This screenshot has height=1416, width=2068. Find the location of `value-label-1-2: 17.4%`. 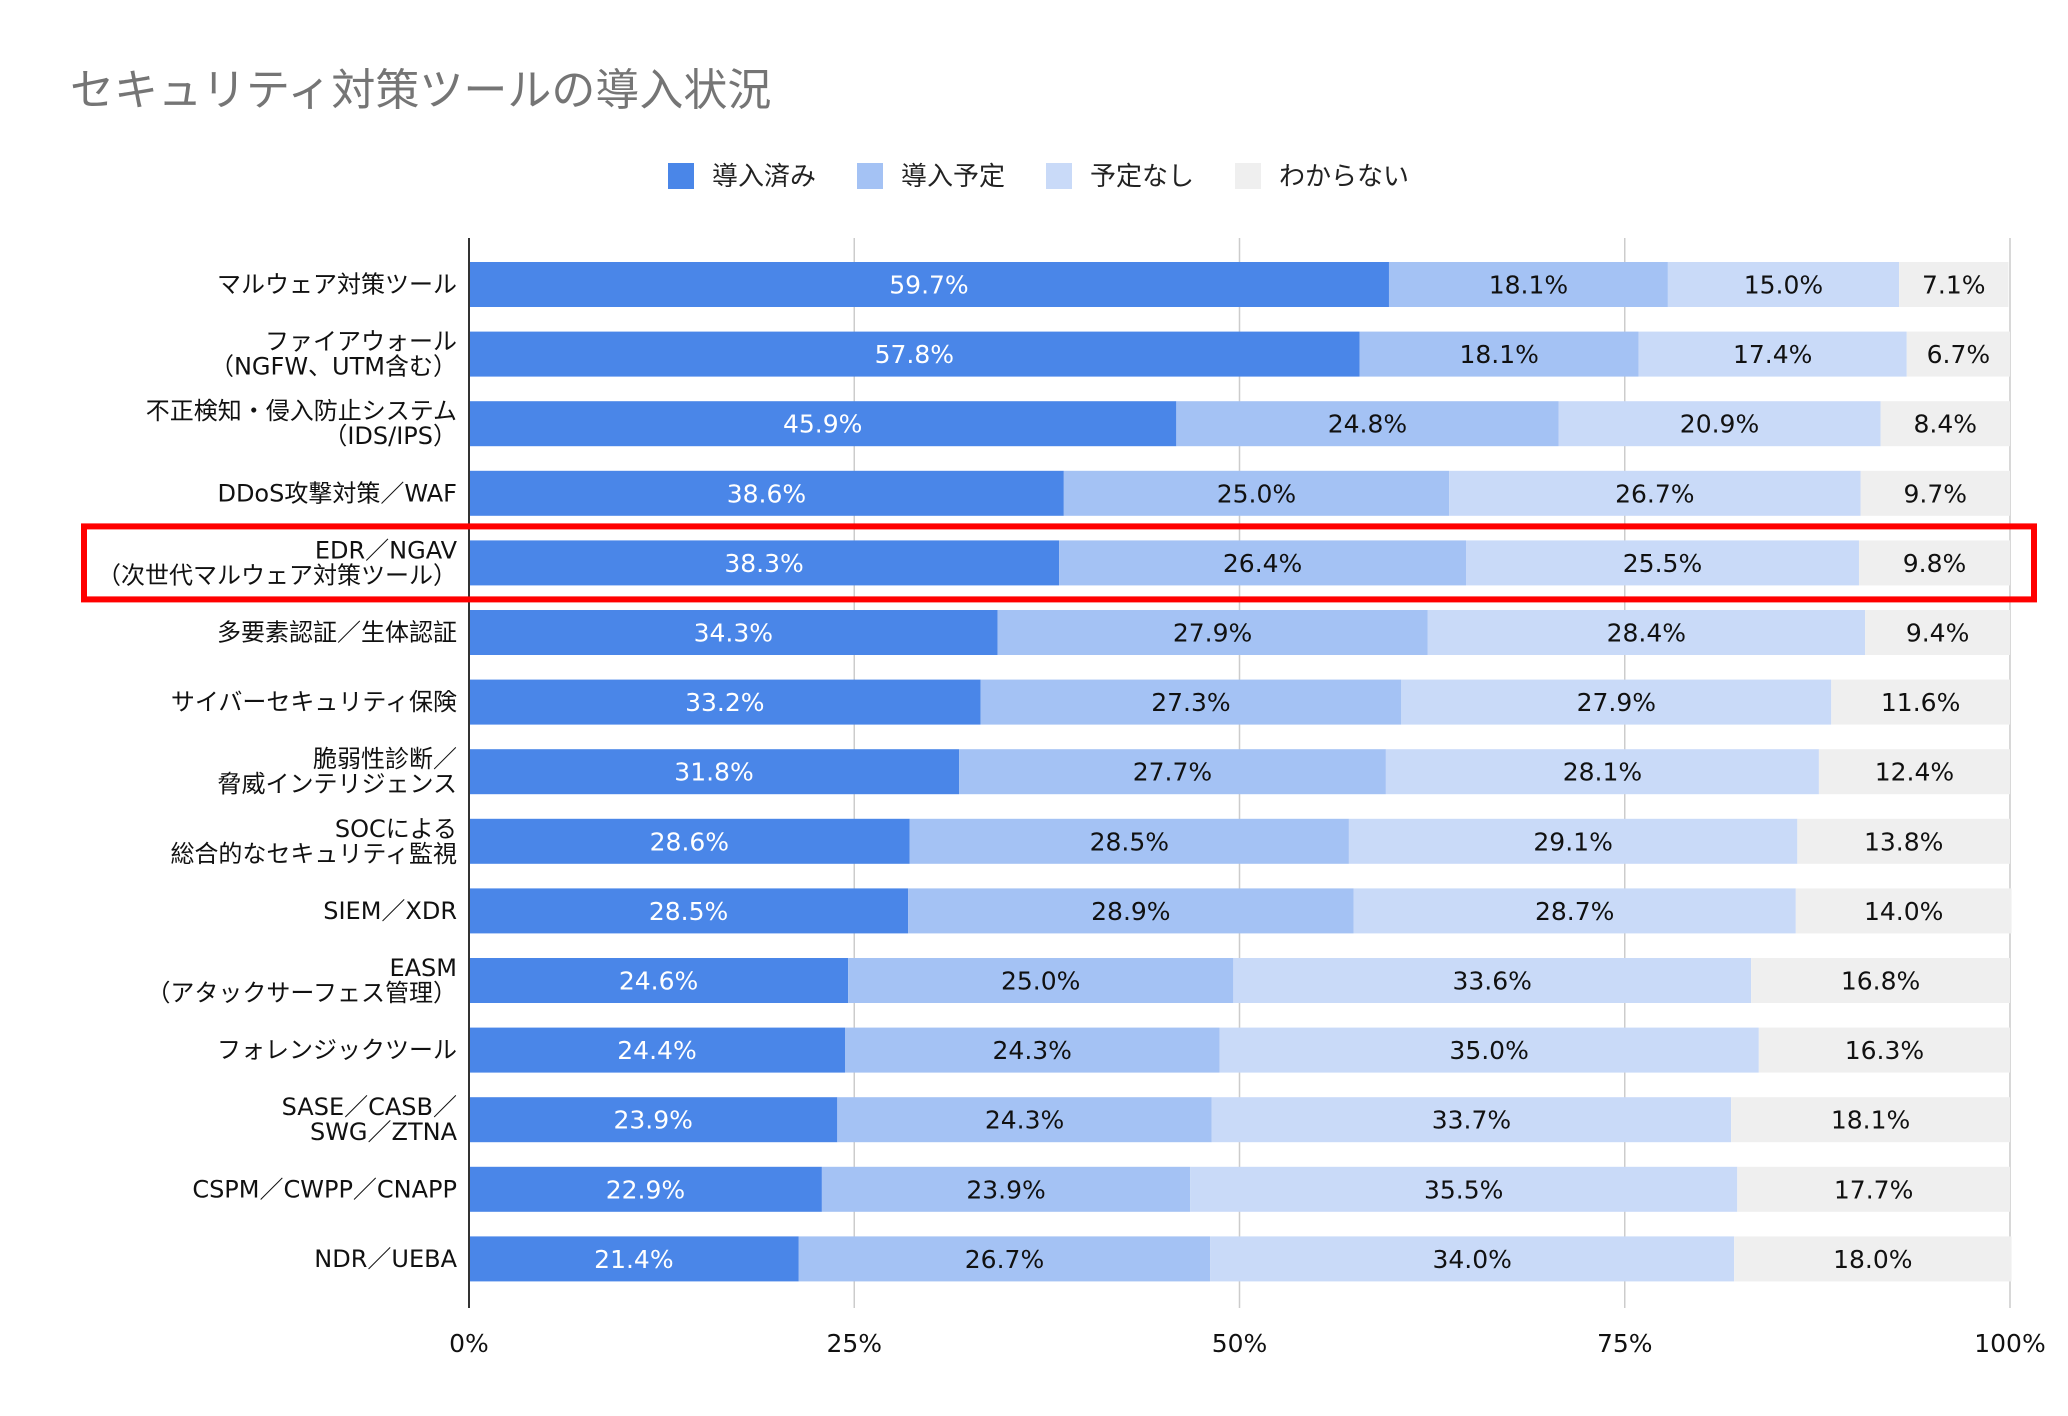

value-label-1-2: 17.4% is located at coordinates (1772, 354).